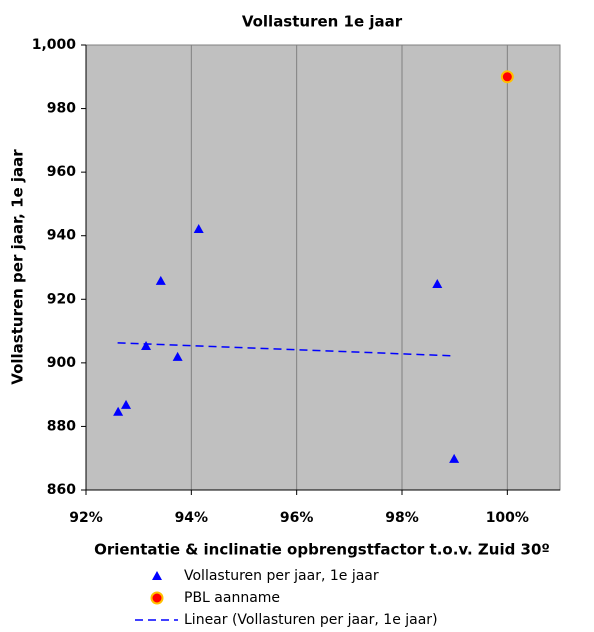 The height and width of the screenshot is (632, 594). I want to click on y-tick-label: 1,000, so click(54, 45).